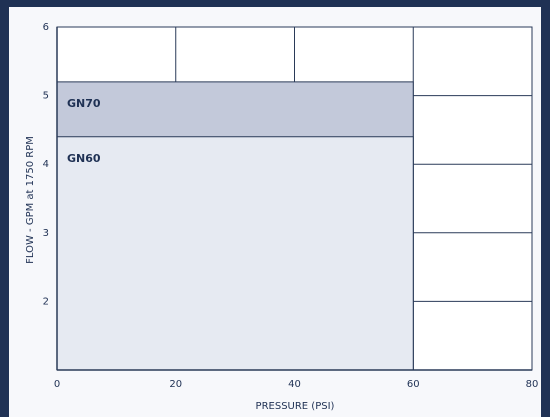 The width and height of the screenshot is (550, 417). Describe the element at coordinates (294, 384) in the screenshot. I see `x-tick-label: 40` at that location.